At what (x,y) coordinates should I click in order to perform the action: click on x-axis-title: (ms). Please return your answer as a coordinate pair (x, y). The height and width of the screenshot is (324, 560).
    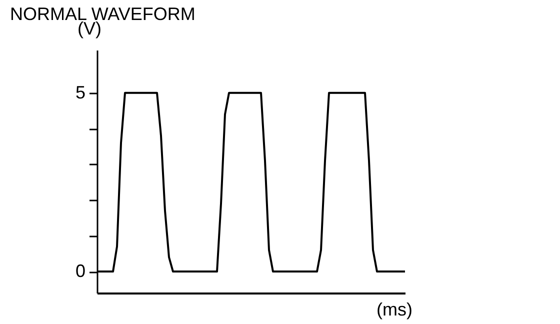
    Looking at the image, I should click on (394, 310).